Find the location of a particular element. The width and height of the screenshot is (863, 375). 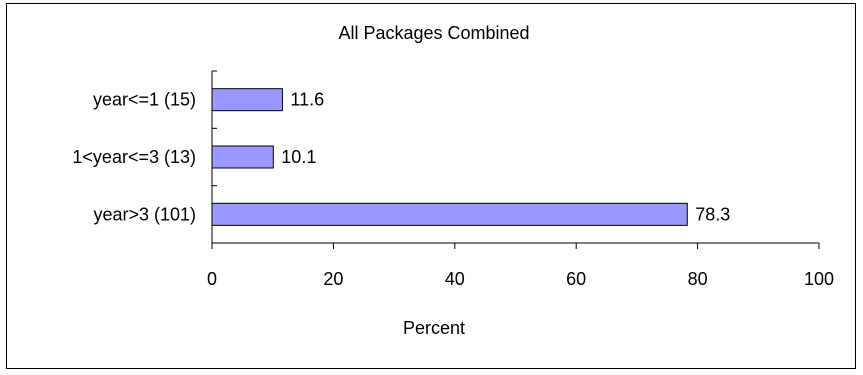

data-label: 11.6 is located at coordinates (307, 100).